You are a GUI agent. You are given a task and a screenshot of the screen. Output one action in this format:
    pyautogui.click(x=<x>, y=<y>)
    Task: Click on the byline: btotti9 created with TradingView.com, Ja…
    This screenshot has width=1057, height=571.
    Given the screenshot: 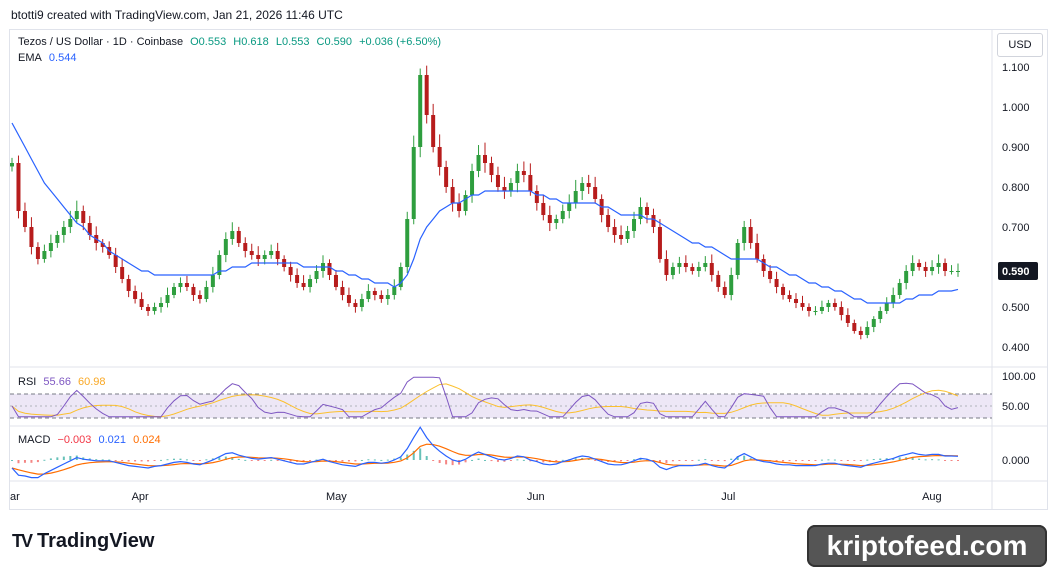 What is the action you would take?
    pyautogui.click(x=177, y=15)
    